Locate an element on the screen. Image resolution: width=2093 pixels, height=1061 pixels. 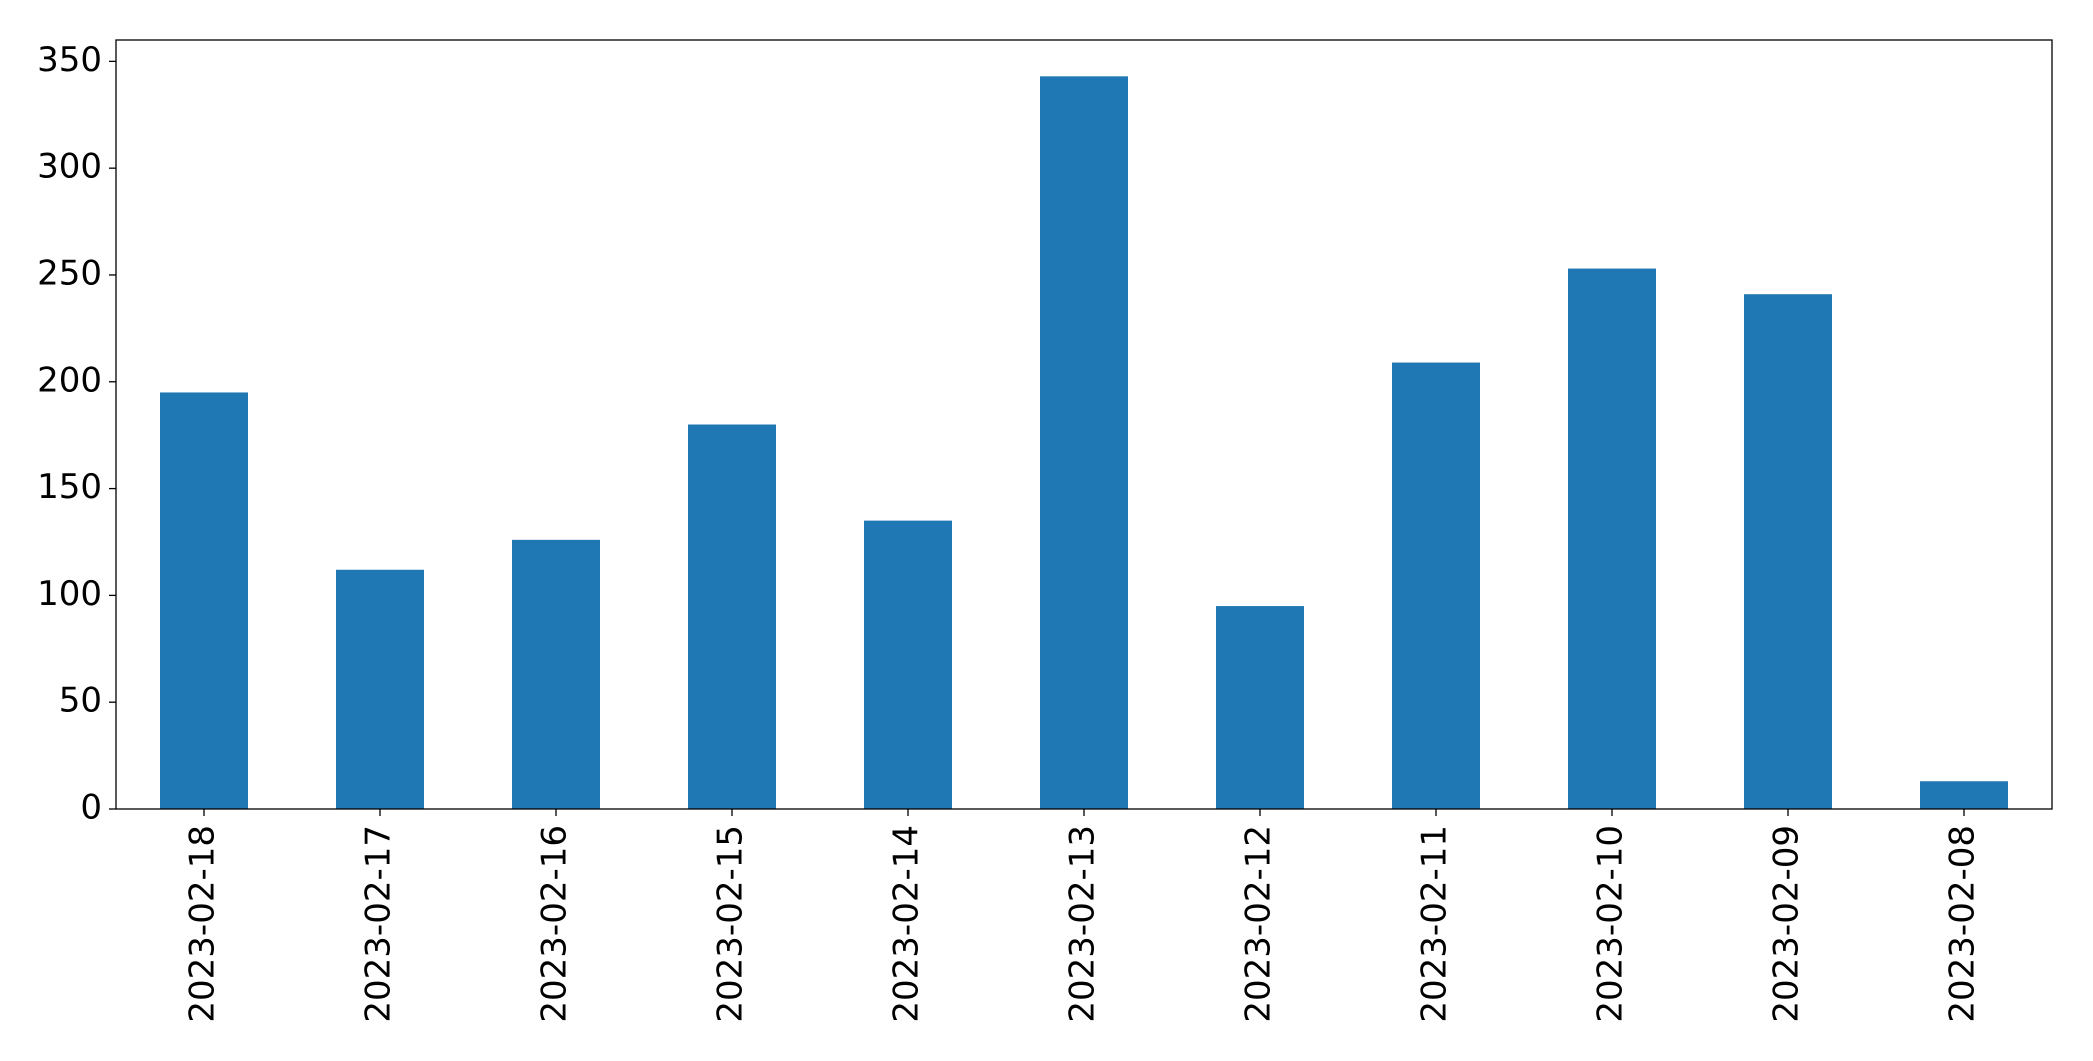
x-tick-label: 2023-02-15 is located at coordinates (731, 924).